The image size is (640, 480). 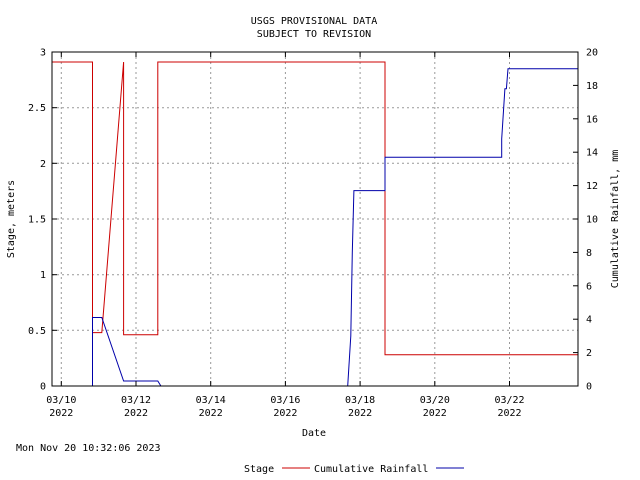 I want to click on y-right-tick-label: 4, so click(x=589, y=320).